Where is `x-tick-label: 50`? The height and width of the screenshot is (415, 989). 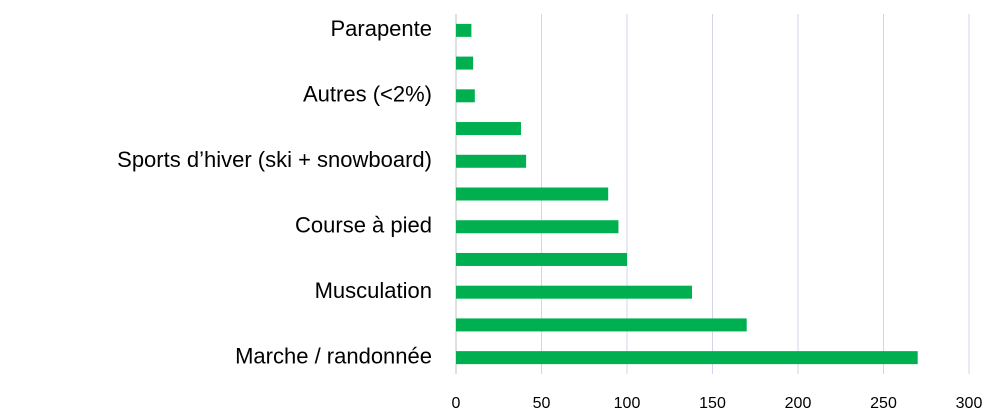 x-tick-label: 50 is located at coordinates (542, 403).